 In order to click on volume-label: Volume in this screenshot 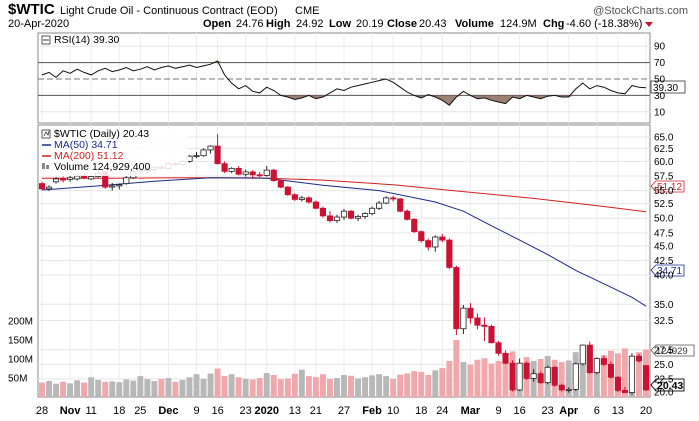, I will do `click(474, 24)`.